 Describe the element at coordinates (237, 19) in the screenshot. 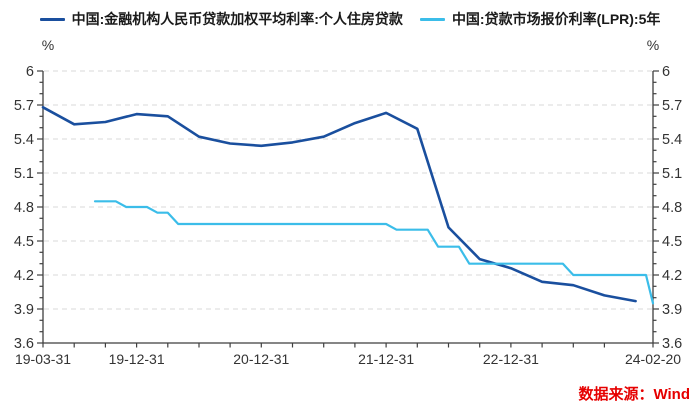

I see `legend-label-series1: 中国:金融机构人民币贷款加权平均利率:个人住房贷款` at that location.